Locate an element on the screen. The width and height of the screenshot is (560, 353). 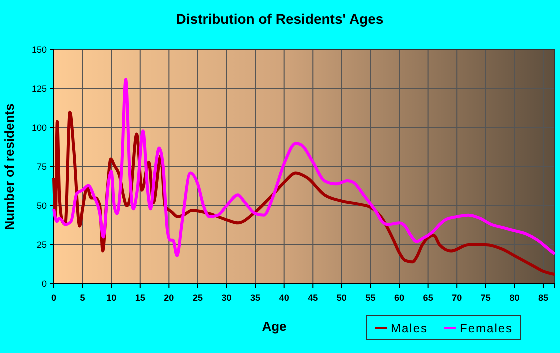
x-tick-label: 30 is located at coordinates (227, 297).